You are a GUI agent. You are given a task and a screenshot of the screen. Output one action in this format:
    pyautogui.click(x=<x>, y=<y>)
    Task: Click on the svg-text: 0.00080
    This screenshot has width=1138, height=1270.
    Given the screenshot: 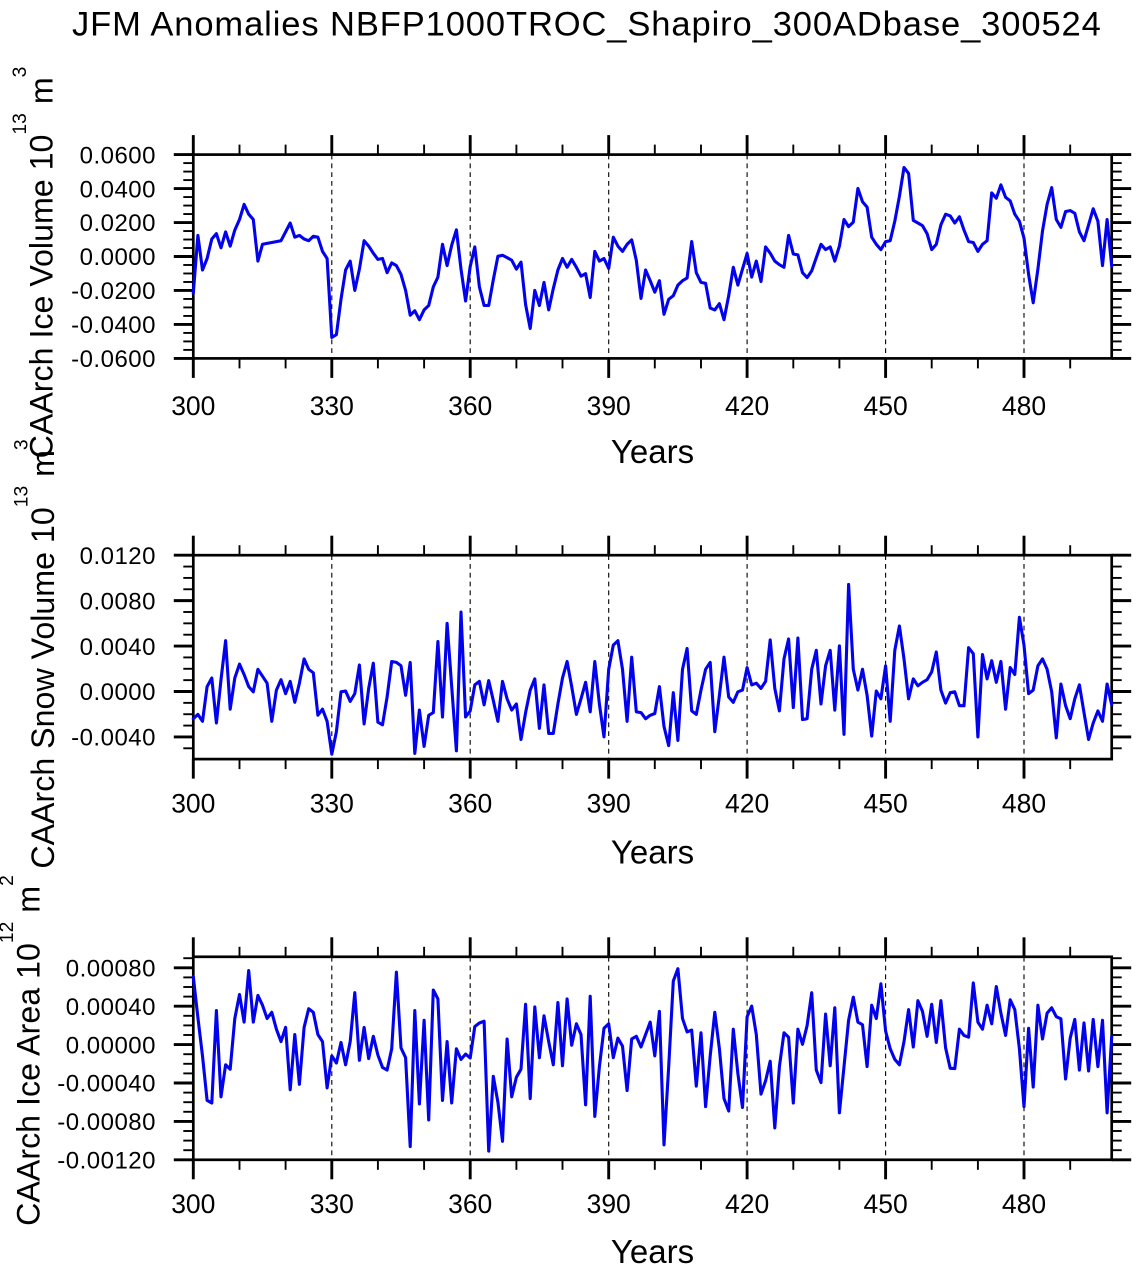 What is the action you would take?
    pyautogui.click(x=111, y=969)
    